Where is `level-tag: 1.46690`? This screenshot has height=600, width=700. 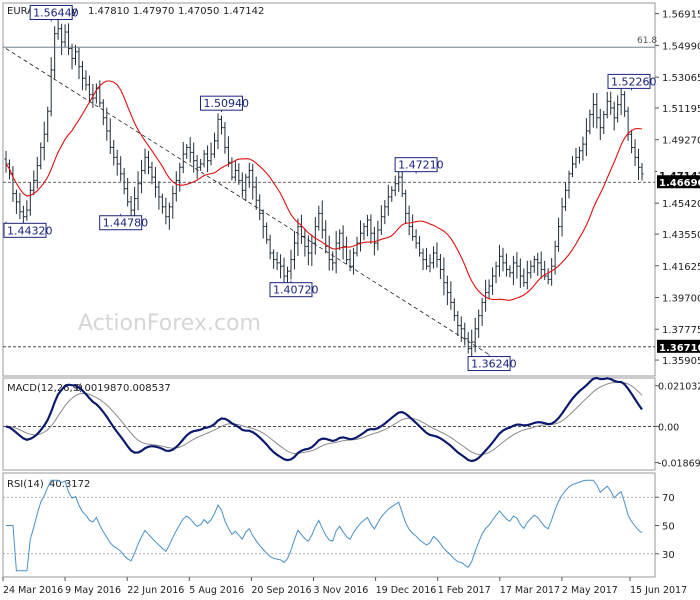 level-tag: 1.46690 is located at coordinates (679, 183).